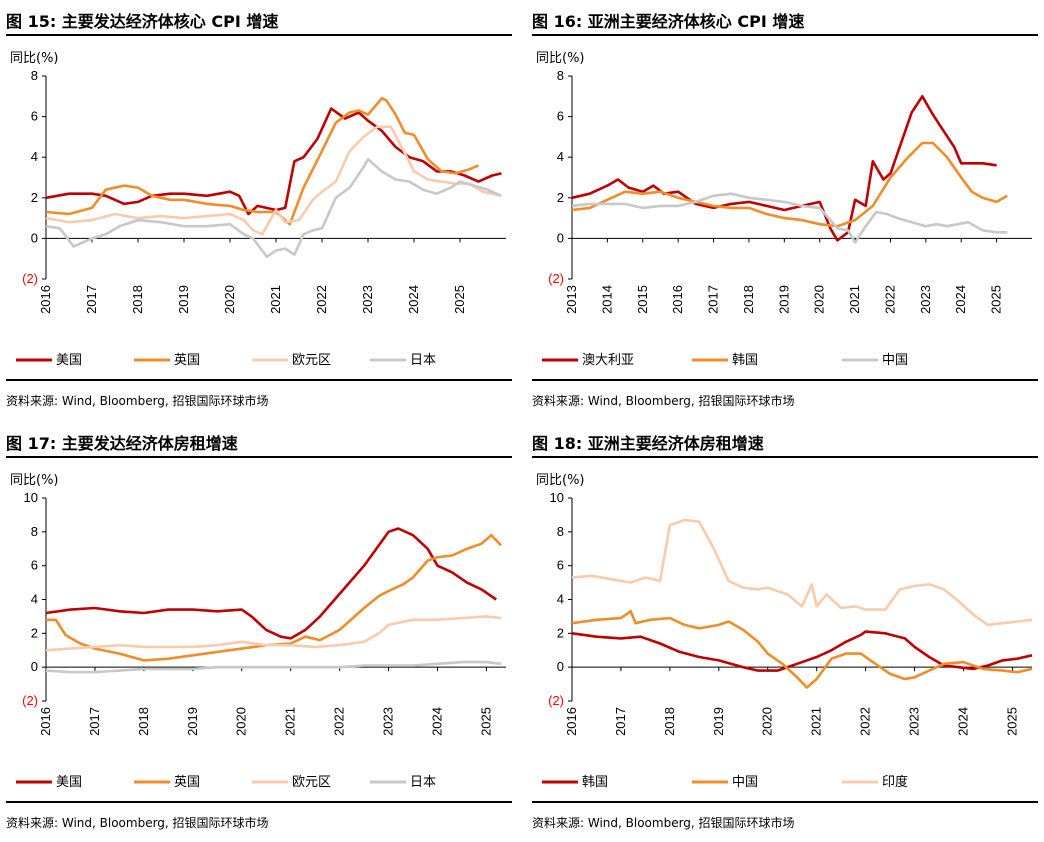  Describe the element at coordinates (608, 360) in the screenshot. I see `legend-label: 澳大利亚` at that location.